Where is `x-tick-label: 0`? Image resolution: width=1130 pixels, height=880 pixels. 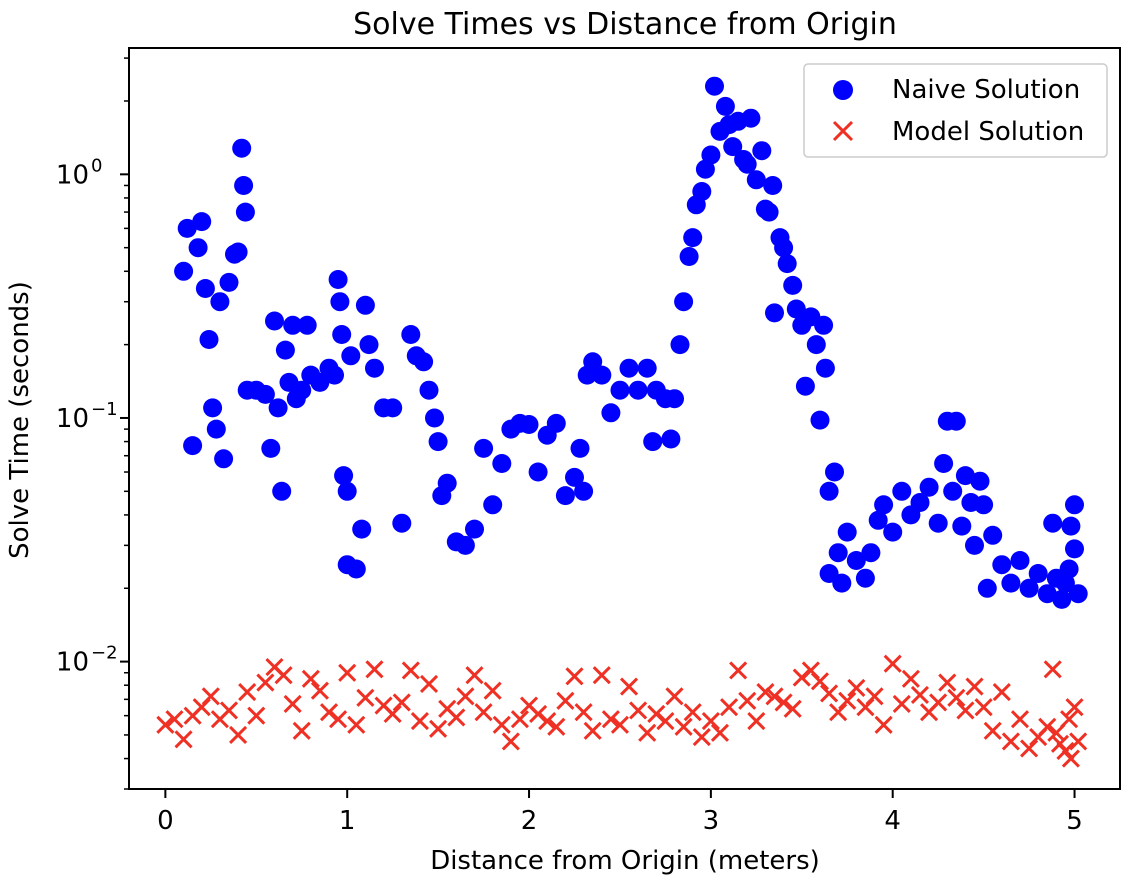 x-tick-label: 0 is located at coordinates (165, 821).